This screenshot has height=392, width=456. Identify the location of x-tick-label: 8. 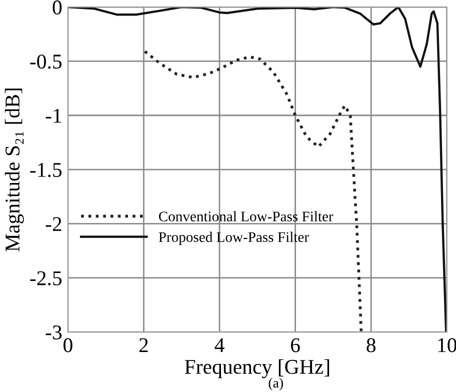
(371, 345).